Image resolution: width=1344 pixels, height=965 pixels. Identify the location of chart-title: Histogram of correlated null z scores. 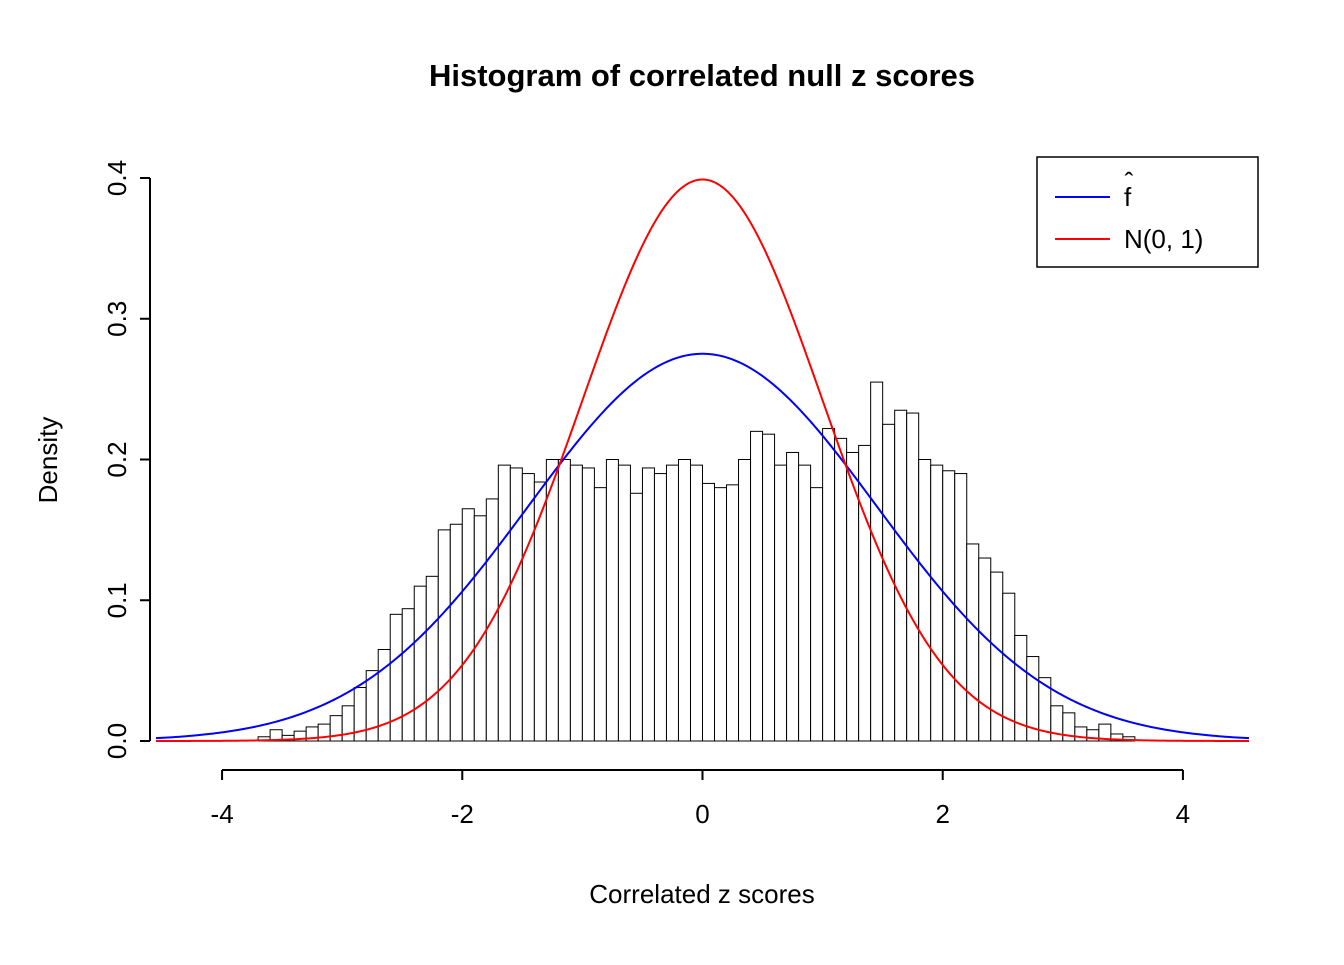
(702, 75).